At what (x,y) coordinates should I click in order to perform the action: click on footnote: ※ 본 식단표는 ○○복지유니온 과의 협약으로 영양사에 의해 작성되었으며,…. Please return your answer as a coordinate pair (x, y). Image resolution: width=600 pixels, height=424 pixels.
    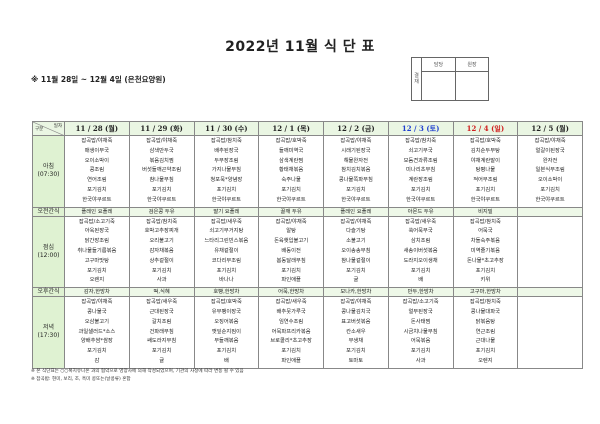
    Looking at the image, I should click on (137, 371).